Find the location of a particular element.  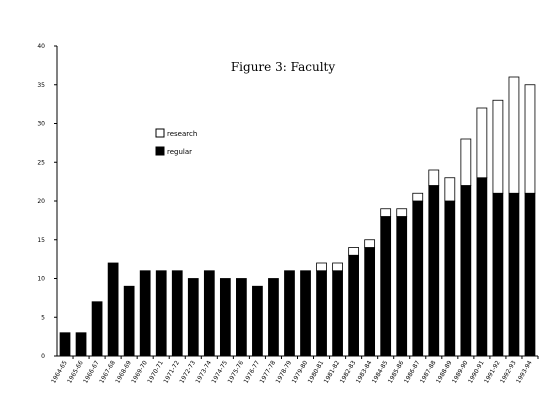

y-tick-label: 0 is located at coordinates (43, 356).